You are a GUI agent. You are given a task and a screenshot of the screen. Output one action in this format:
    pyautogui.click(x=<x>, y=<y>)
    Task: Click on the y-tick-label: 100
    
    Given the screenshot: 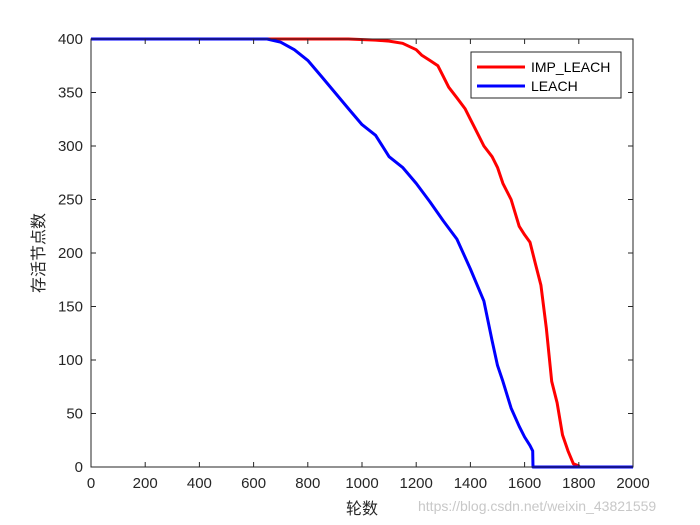 What is the action you would take?
    pyautogui.click(x=70, y=360)
    